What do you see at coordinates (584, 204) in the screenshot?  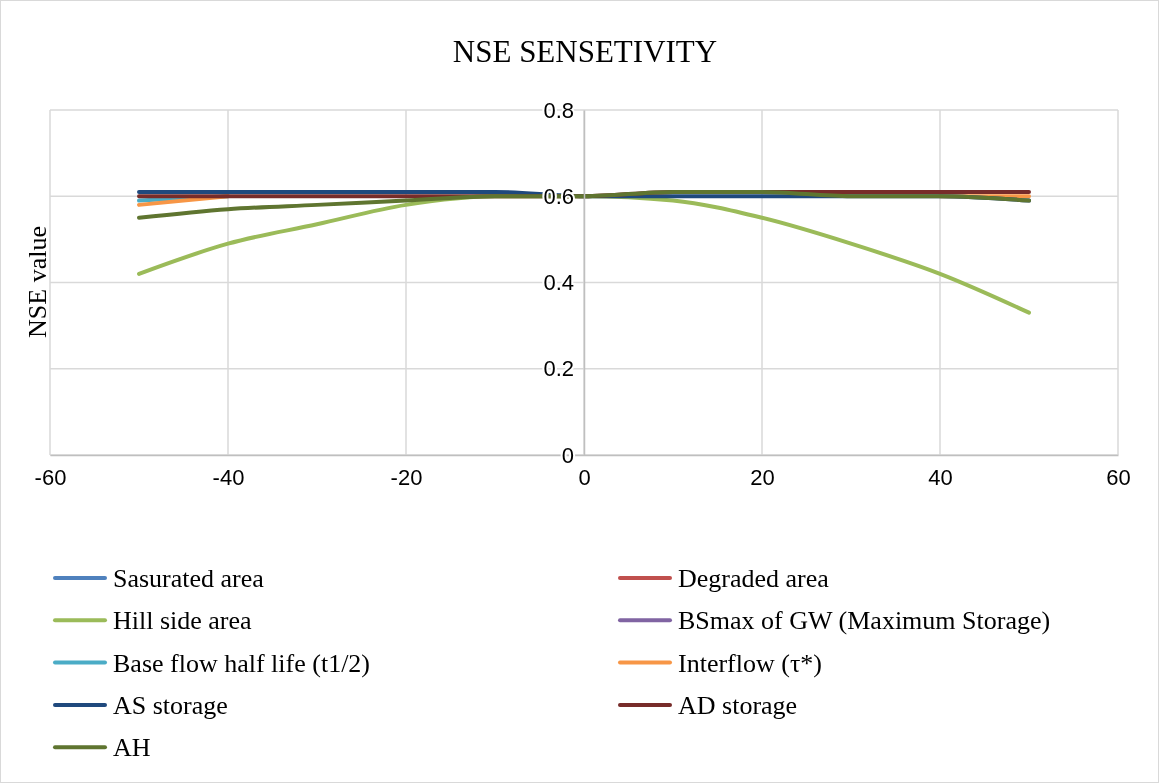 I see `line-series` at bounding box center [584, 204].